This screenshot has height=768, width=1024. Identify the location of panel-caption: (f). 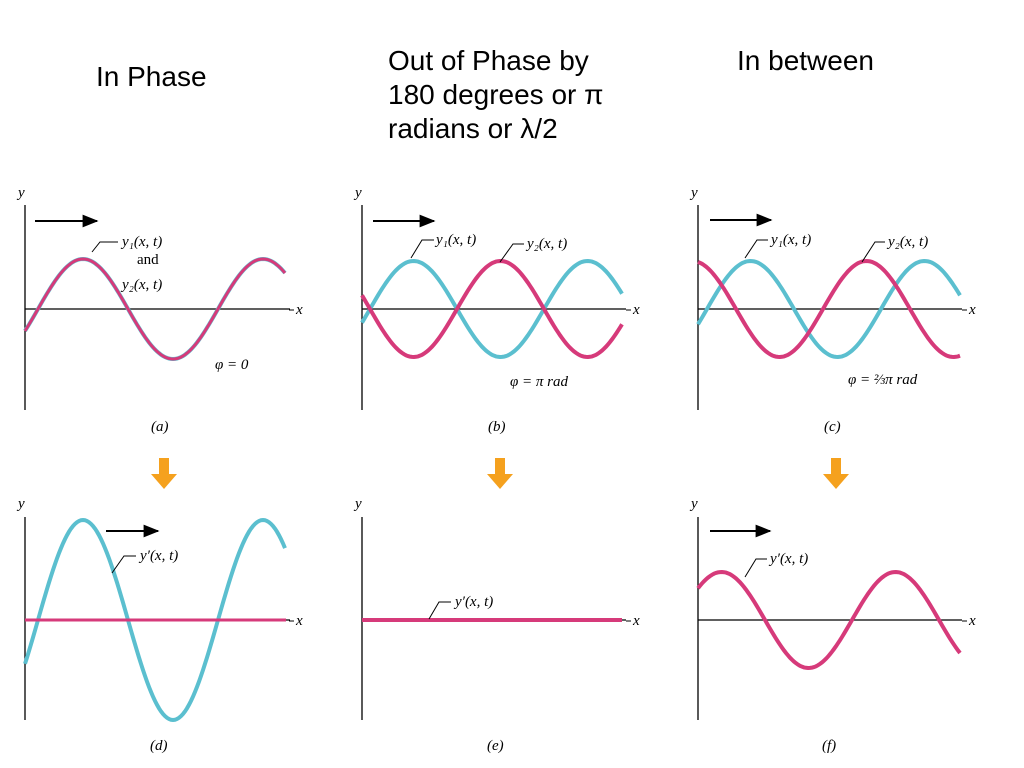
(829, 746).